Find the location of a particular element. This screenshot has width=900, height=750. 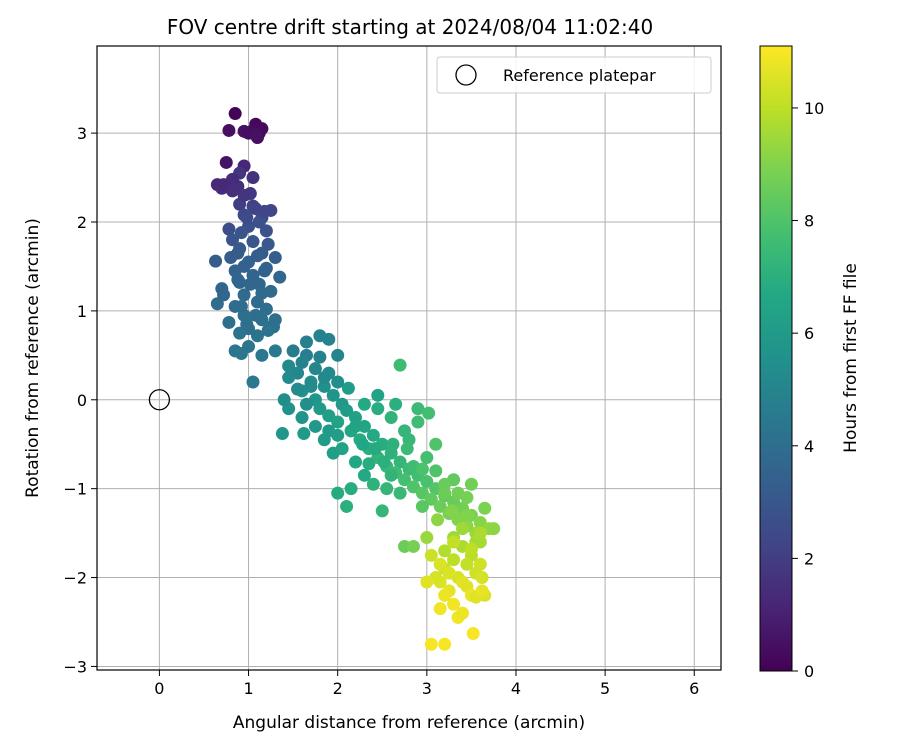

y-tick-label: 2 is located at coordinates (82, 222).